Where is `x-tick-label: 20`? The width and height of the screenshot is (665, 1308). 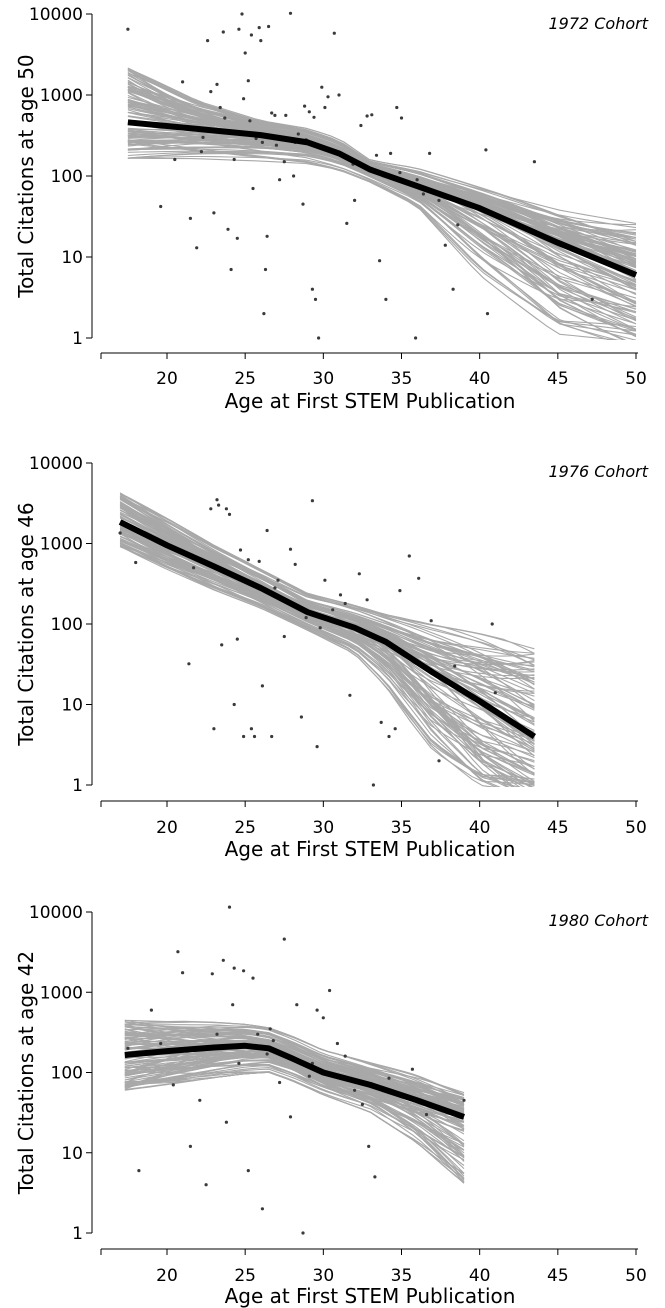 x-tick-label: 20 is located at coordinates (167, 828).